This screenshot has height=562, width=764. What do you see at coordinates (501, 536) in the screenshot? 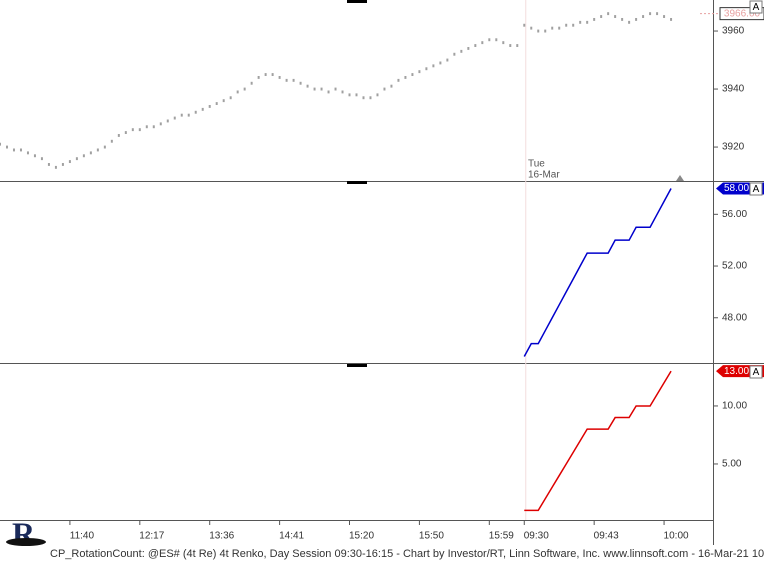
I see `x-tick-label: 15:59` at bounding box center [501, 536].